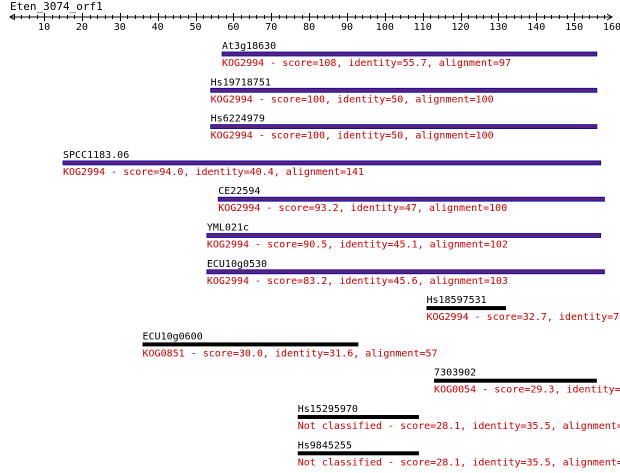  Describe the element at coordinates (498, 27) in the screenshot. I see `ruler-tick-label: 130` at that location.